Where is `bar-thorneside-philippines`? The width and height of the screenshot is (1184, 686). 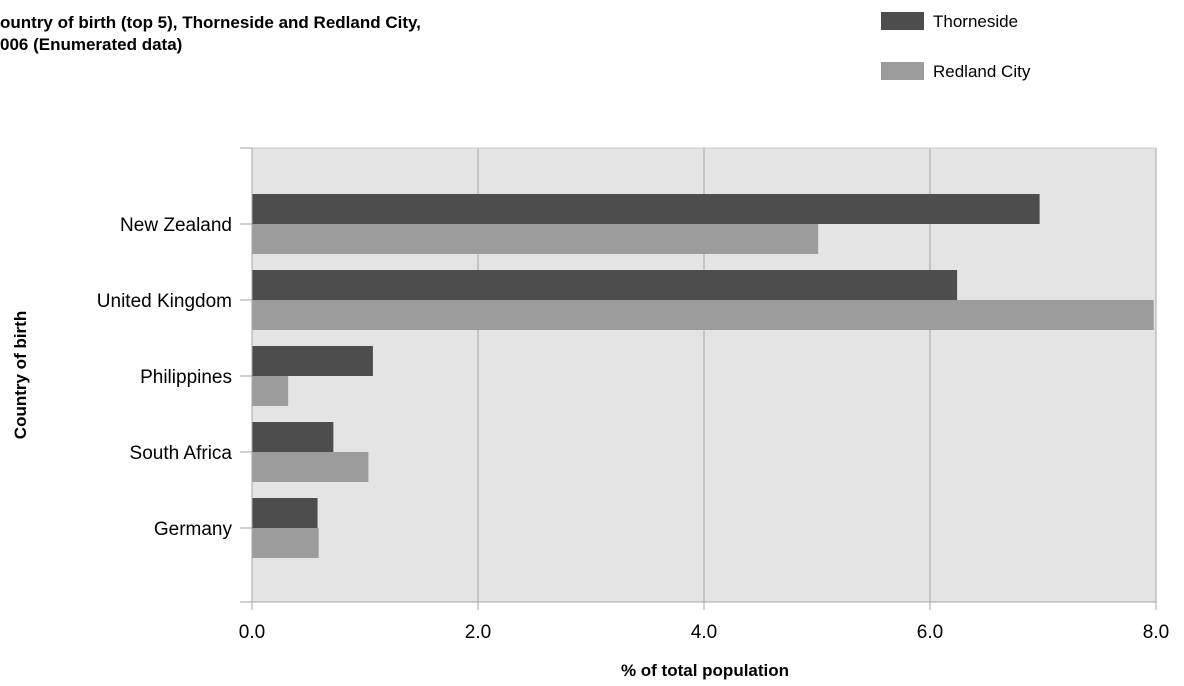 bar-thorneside-philippines is located at coordinates (312, 361).